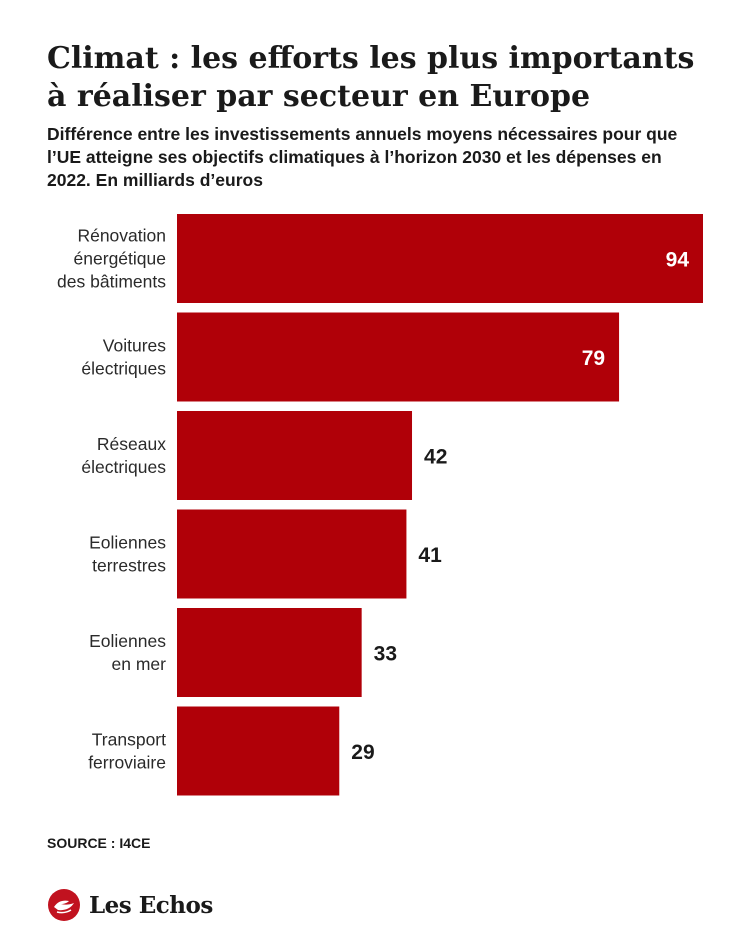 Image resolution: width=750 pixels, height=938 pixels. Describe the element at coordinates (127, 652) in the screenshot. I see `category-label: Eoliennes en mer` at that location.